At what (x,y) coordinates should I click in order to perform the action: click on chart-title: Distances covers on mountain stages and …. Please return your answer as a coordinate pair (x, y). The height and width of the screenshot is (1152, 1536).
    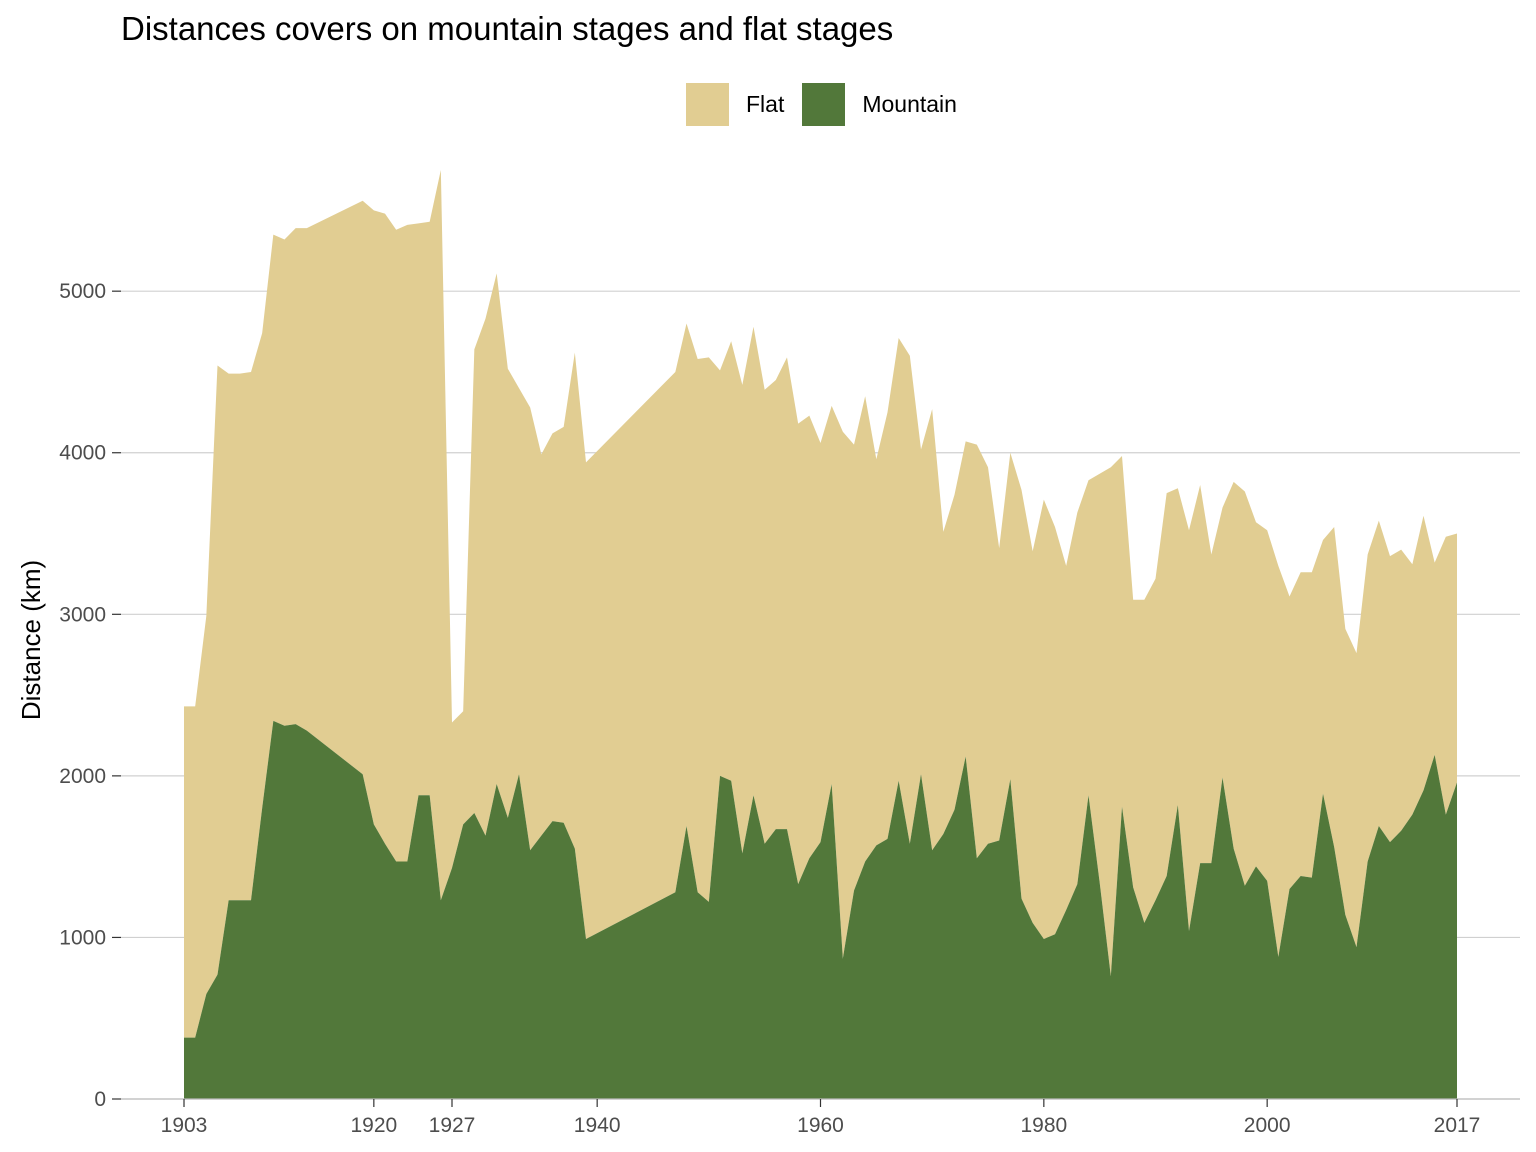
    Looking at the image, I should click on (507, 28).